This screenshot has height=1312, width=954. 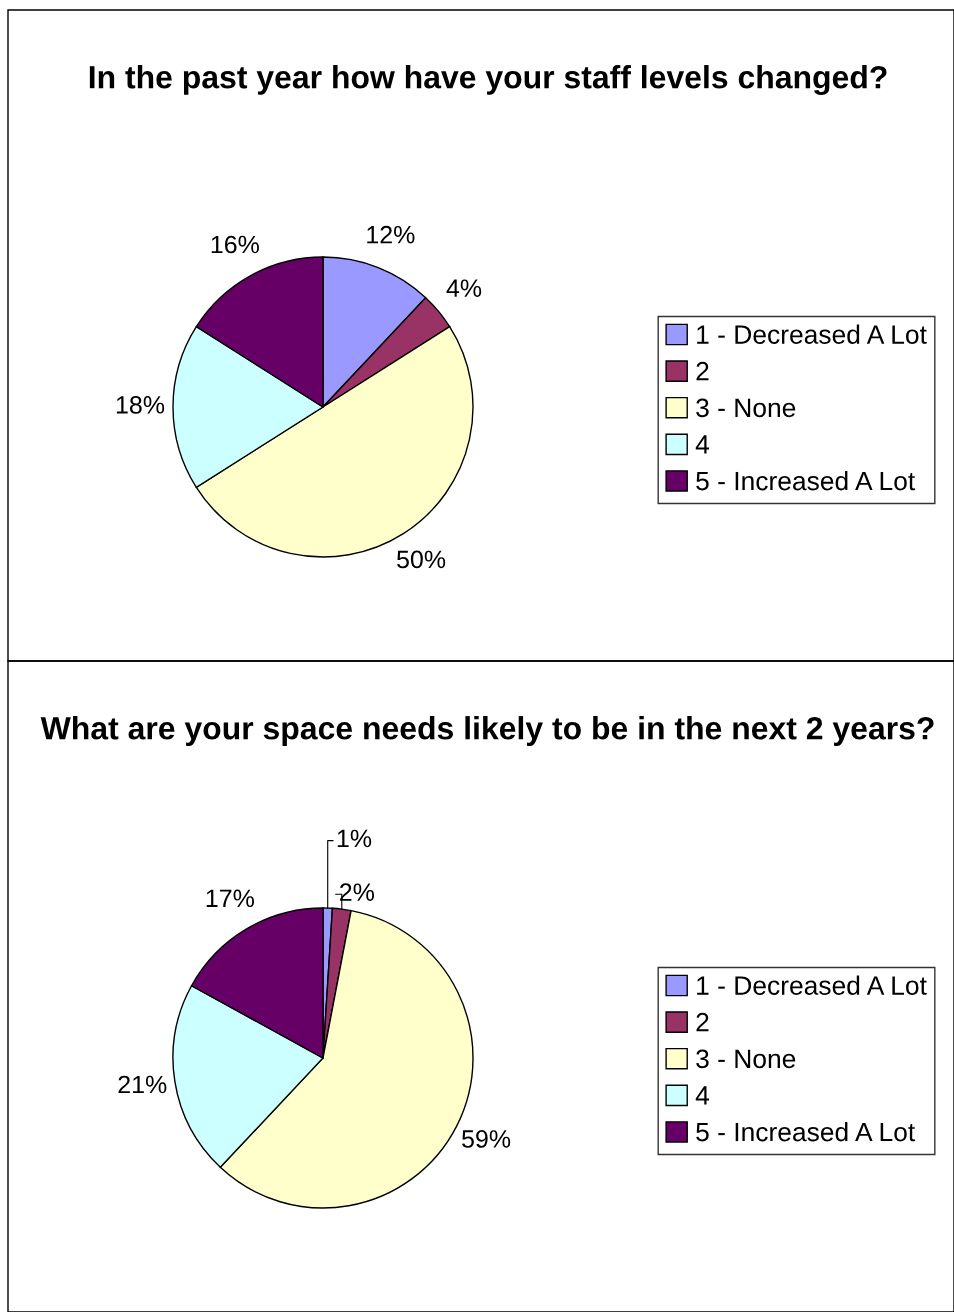 What do you see at coordinates (142, 1084) in the screenshot?
I see `data-label: 21%` at bounding box center [142, 1084].